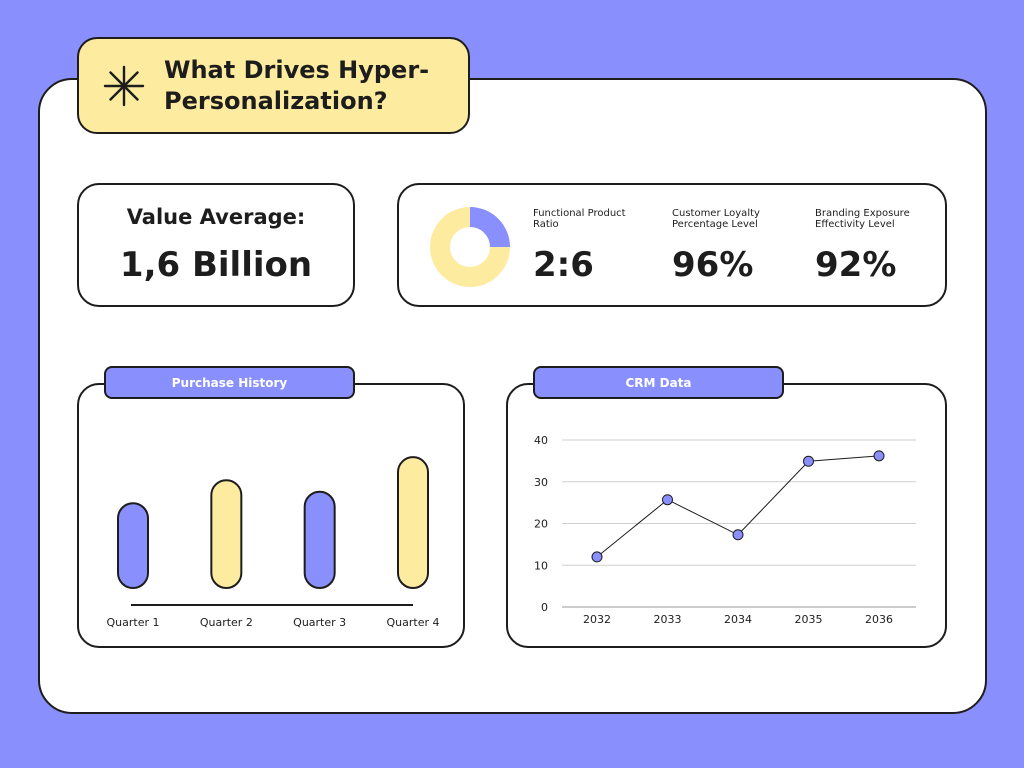  Describe the element at coordinates (713, 265) in the screenshot. I see `stat-value: 96%` at that location.